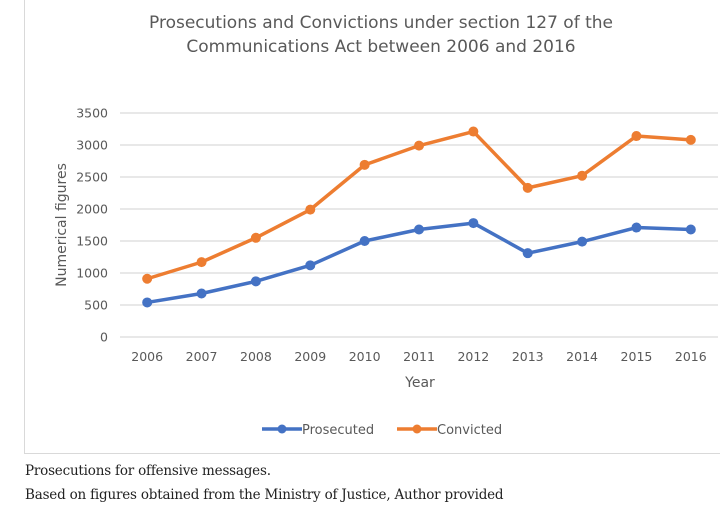 Image resolution: width=720 pixels, height=523 pixels. What do you see at coordinates (637, 356) in the screenshot?
I see `x-tick-label: 2015` at bounding box center [637, 356].